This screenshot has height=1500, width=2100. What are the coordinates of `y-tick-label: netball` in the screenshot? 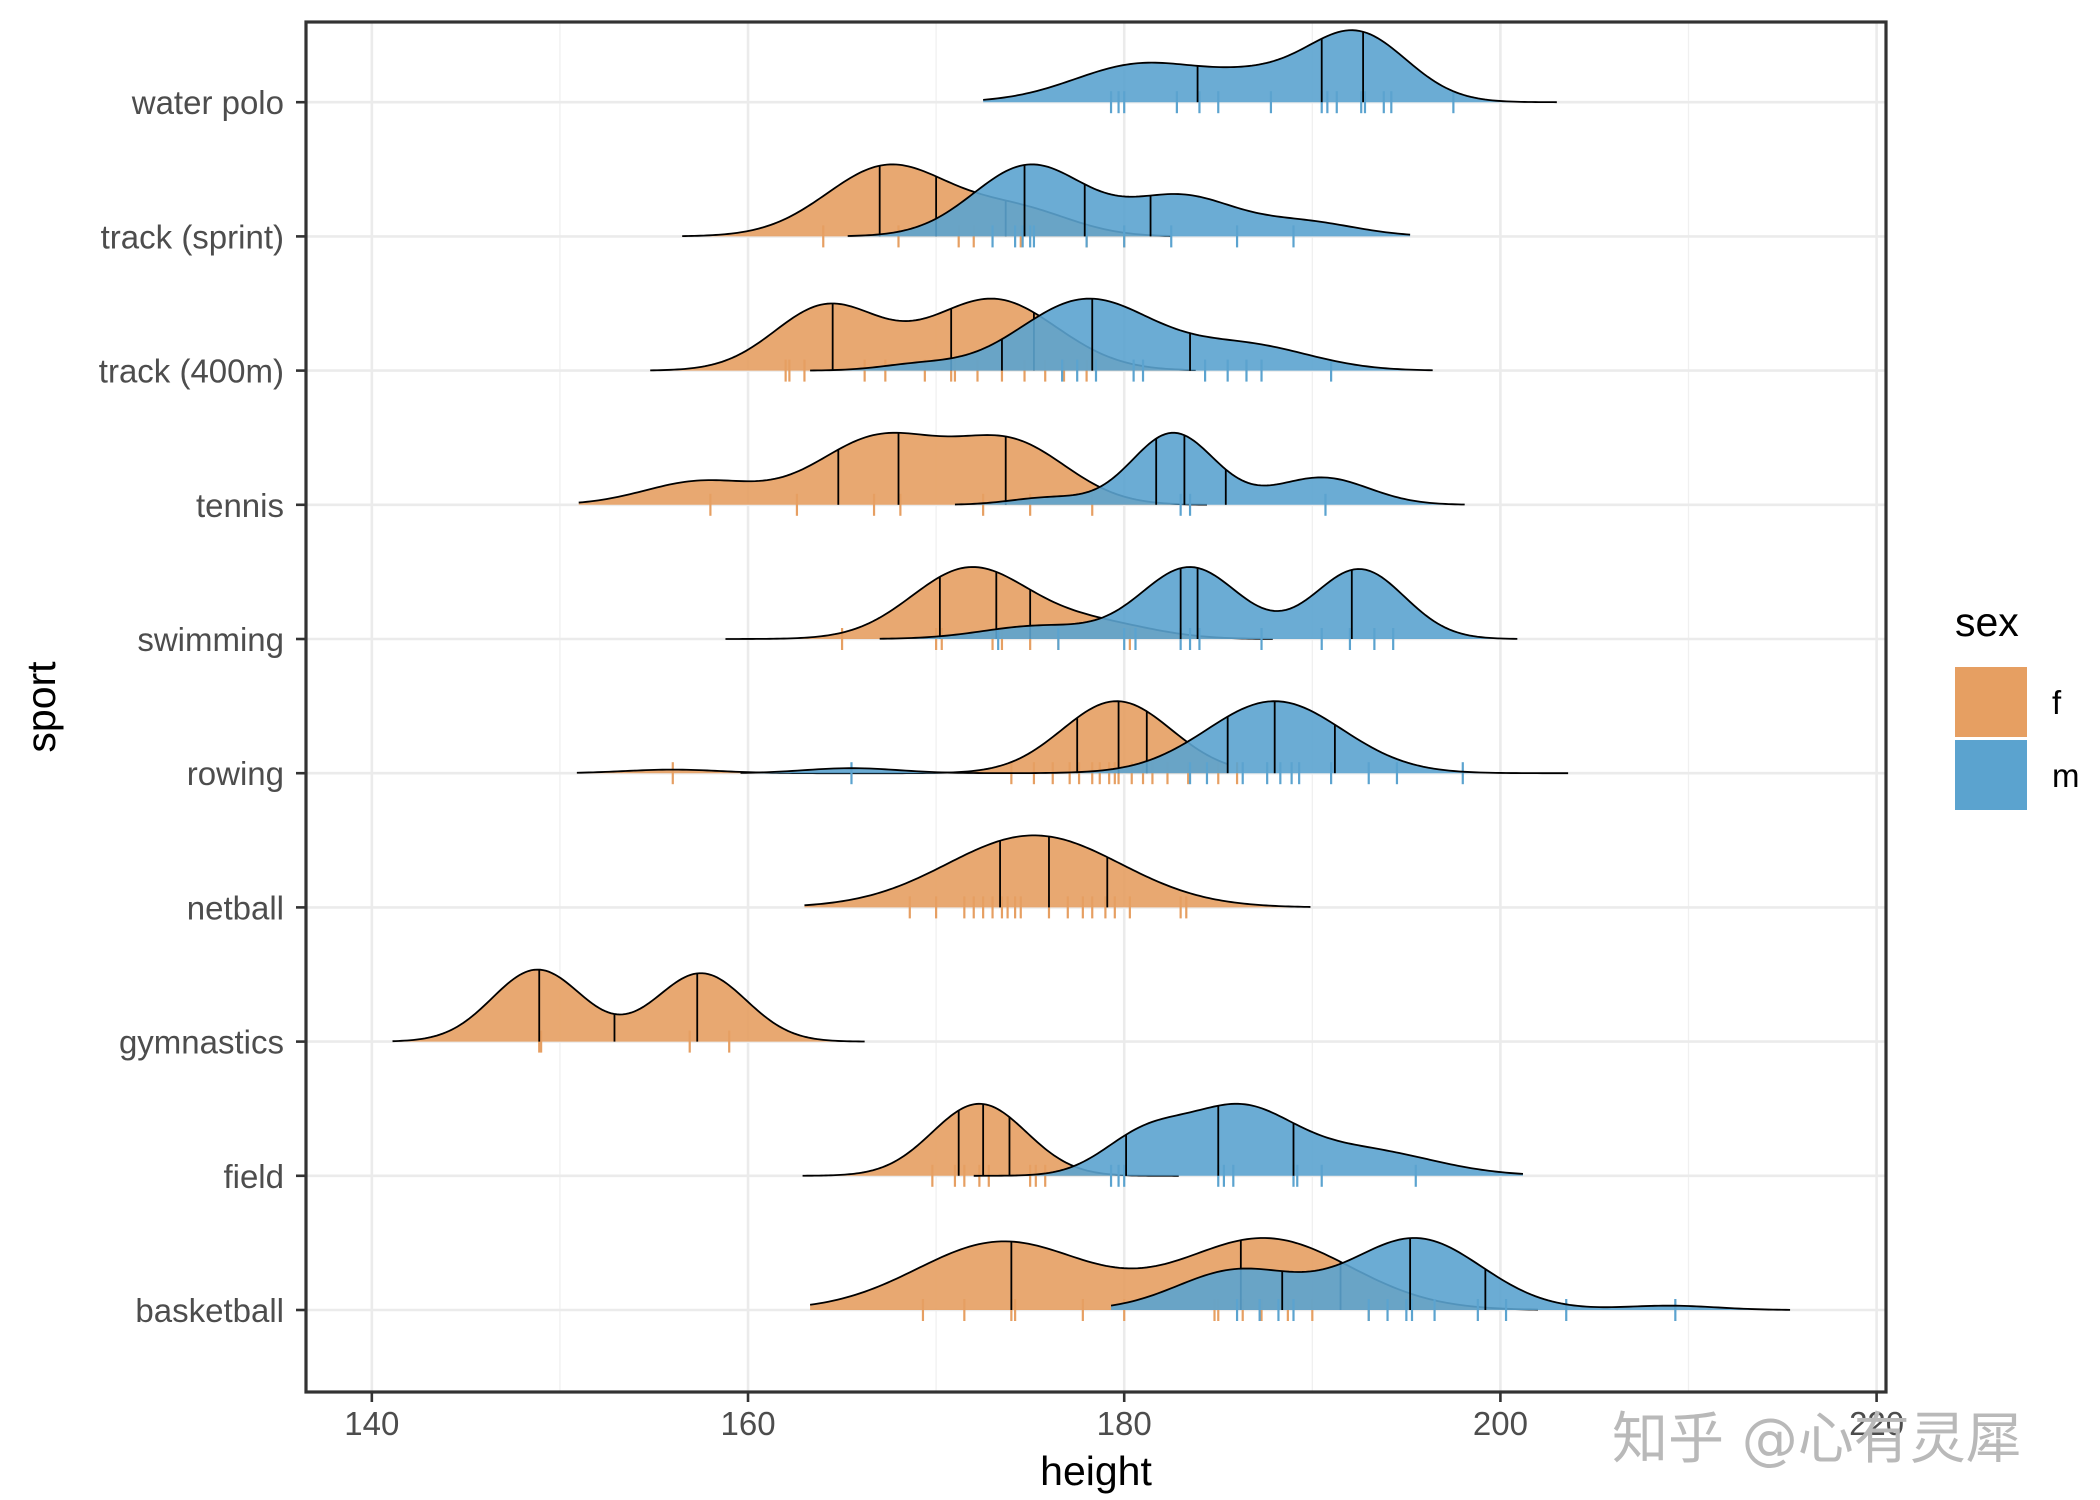 It's located at (235, 907).